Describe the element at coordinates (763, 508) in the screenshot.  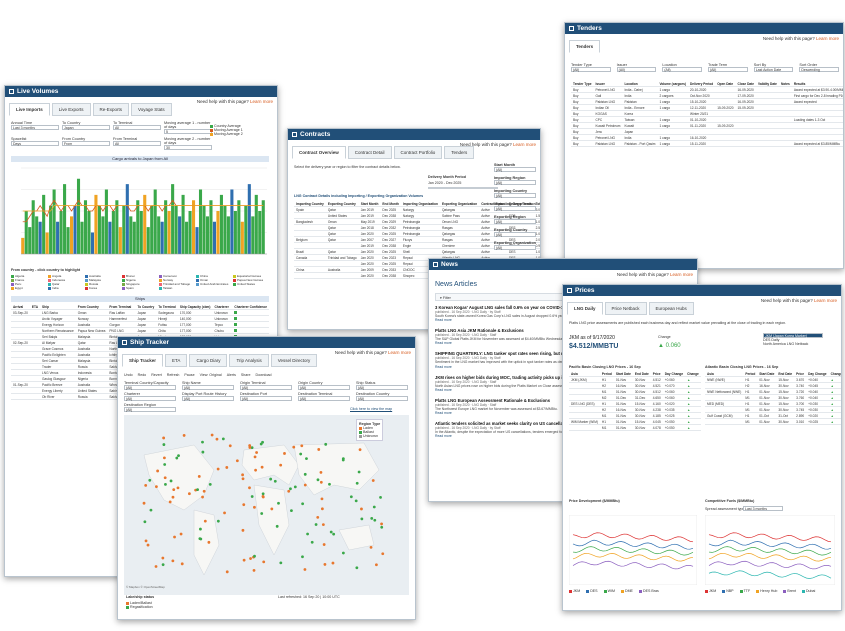
I see `spread-select: Last 3 months` at that location.